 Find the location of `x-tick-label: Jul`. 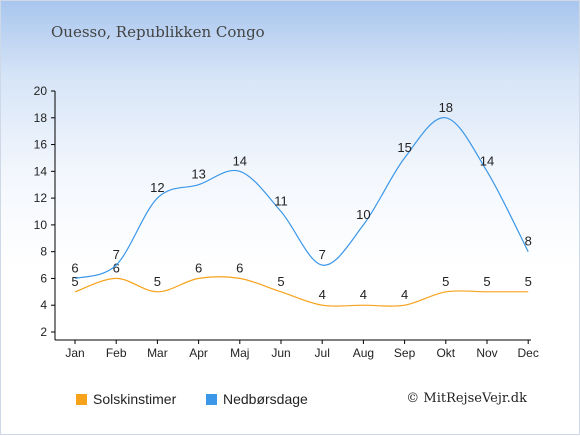

x-tick-label: Jul is located at coordinates (322, 353).